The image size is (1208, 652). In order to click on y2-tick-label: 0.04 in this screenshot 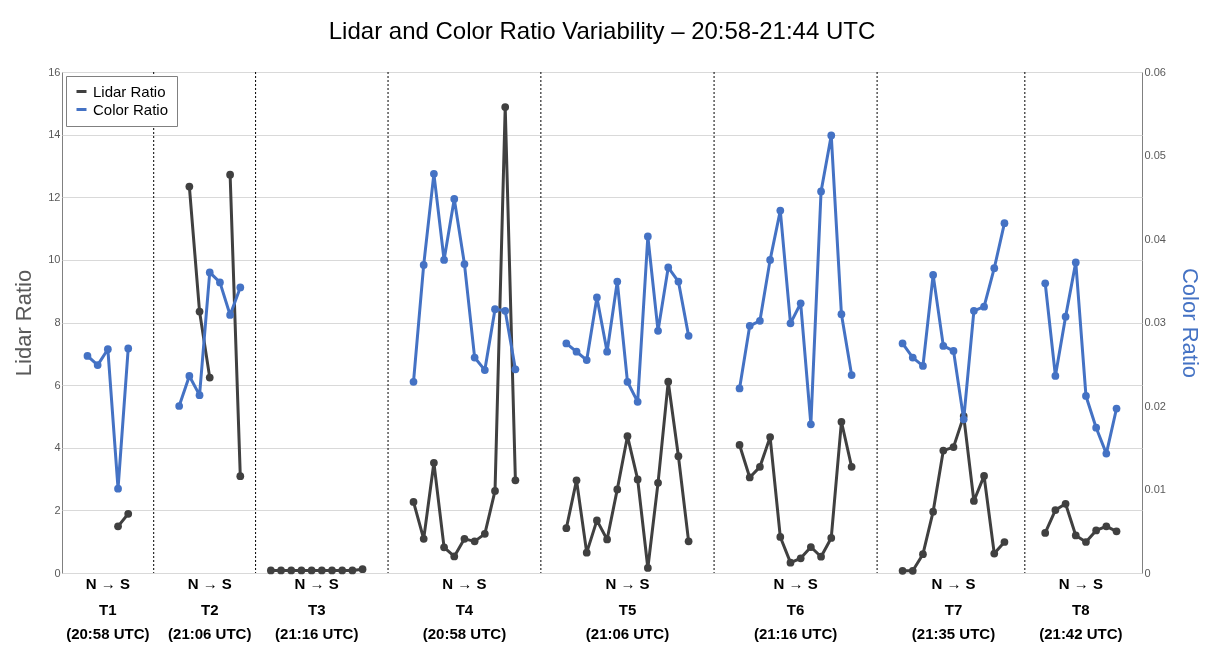, I will do `click(1155, 238)`.